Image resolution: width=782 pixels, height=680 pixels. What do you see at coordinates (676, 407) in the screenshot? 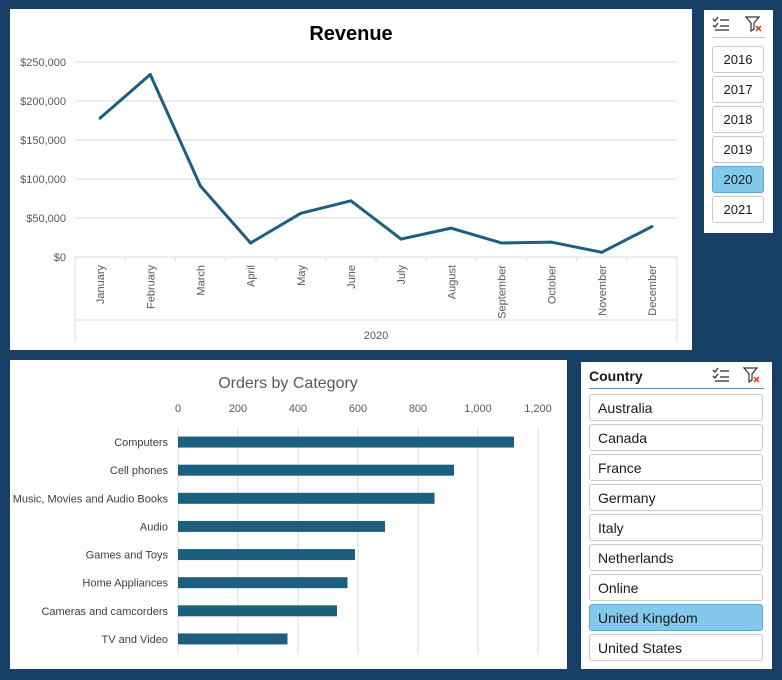
I see `country-button-australia: Australia` at bounding box center [676, 407].